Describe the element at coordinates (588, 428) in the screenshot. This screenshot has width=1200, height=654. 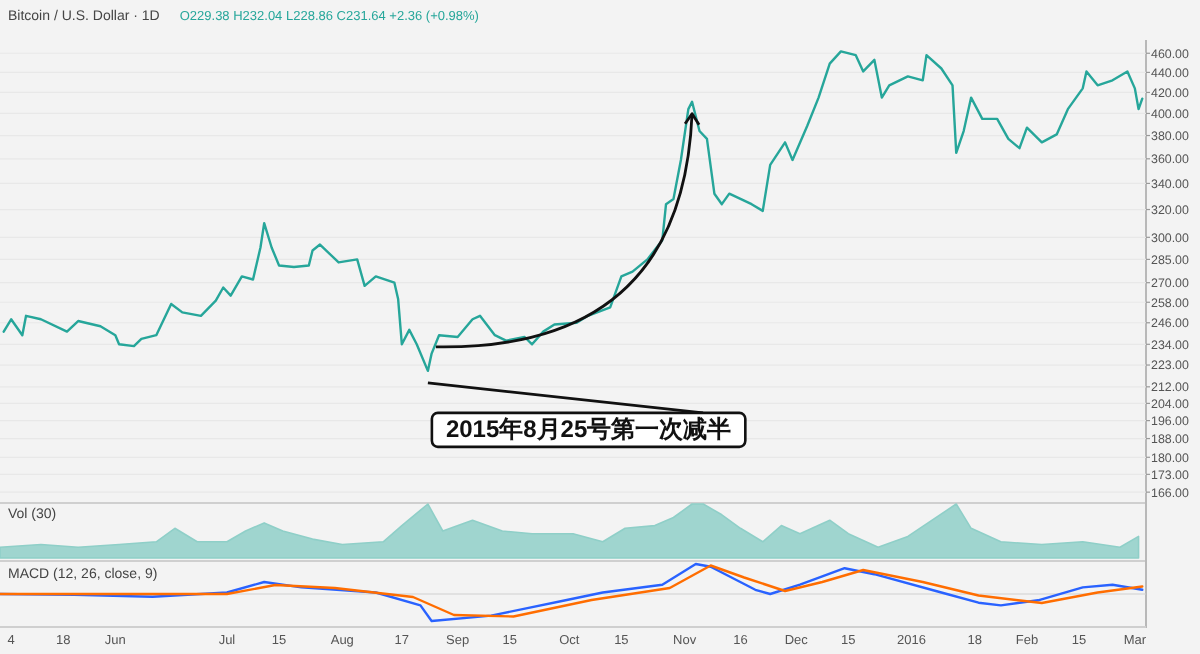
I see `annotation: 2015年8月25号第一次减半` at that location.